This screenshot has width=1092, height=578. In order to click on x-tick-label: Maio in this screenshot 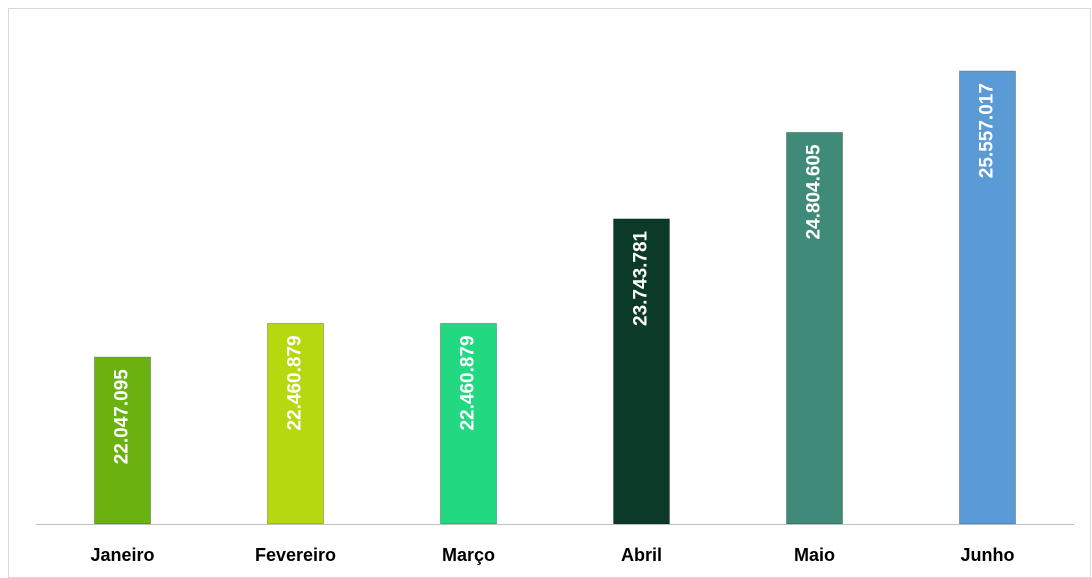, I will do `click(814, 555)`.